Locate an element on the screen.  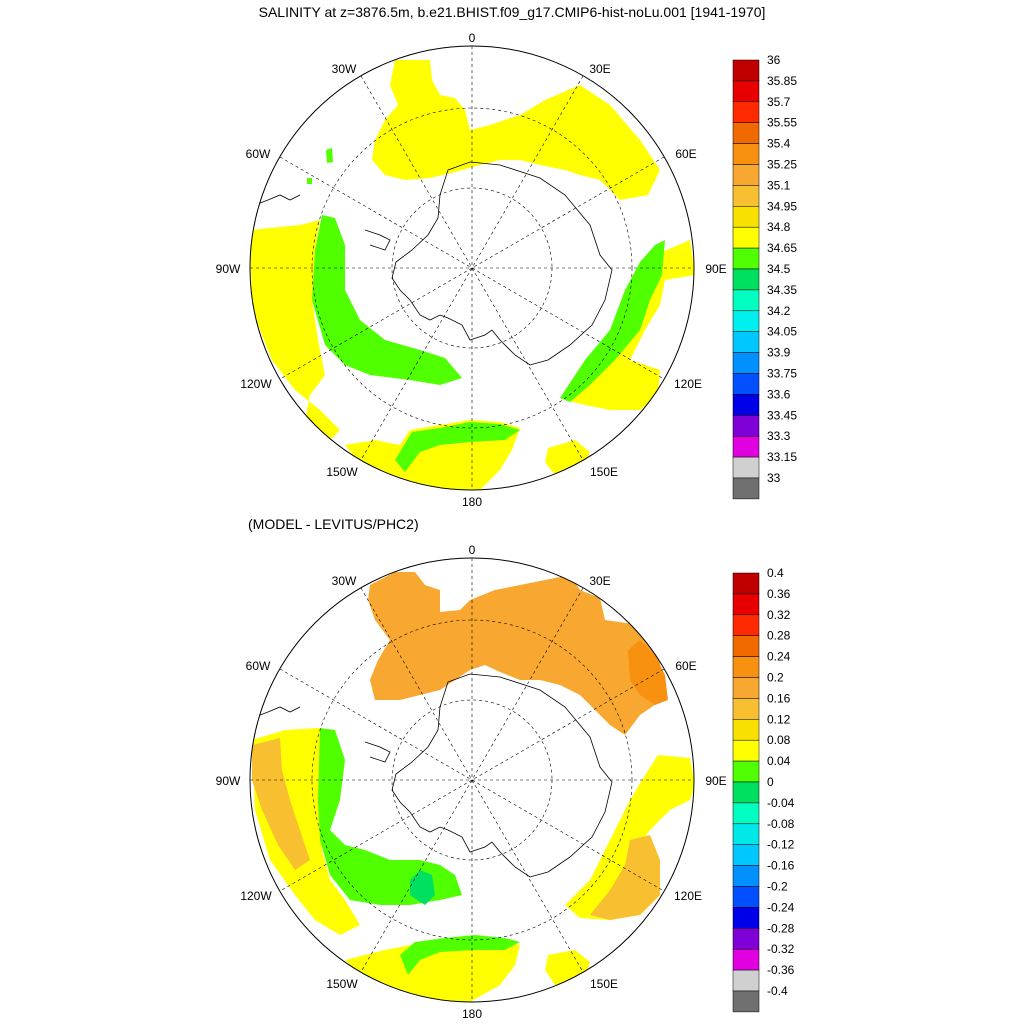
colorbar-tick-label: 0.28 is located at coordinates (779, 636).